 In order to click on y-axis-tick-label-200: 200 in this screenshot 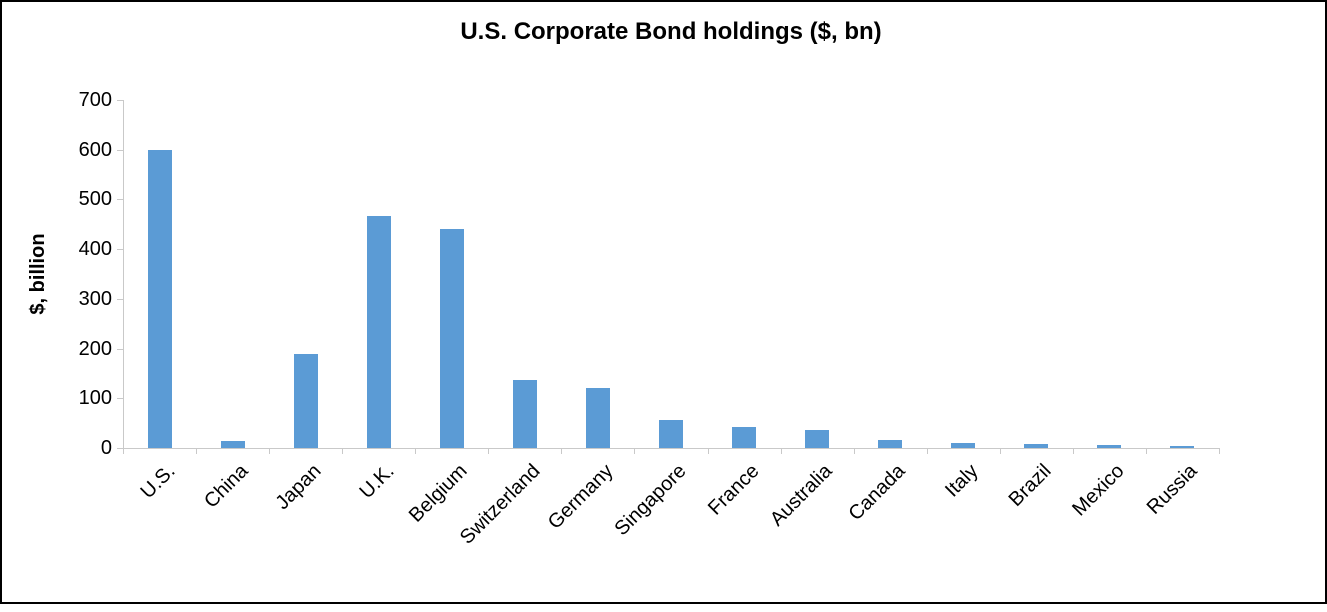, I will do `click(95, 348)`.